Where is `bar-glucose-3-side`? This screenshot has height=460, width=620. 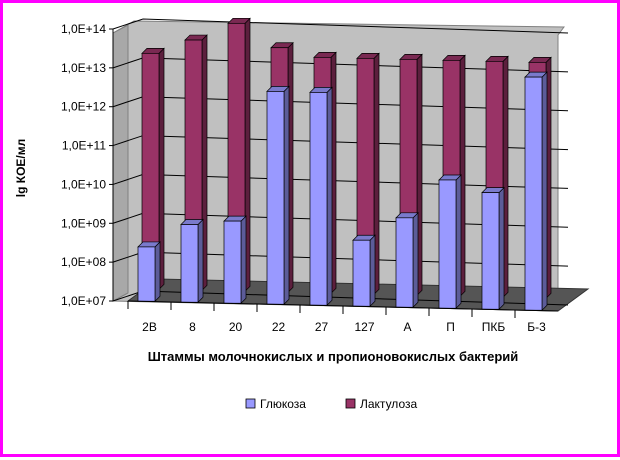
bar-glucose-3-side is located at coordinates (286, 195).